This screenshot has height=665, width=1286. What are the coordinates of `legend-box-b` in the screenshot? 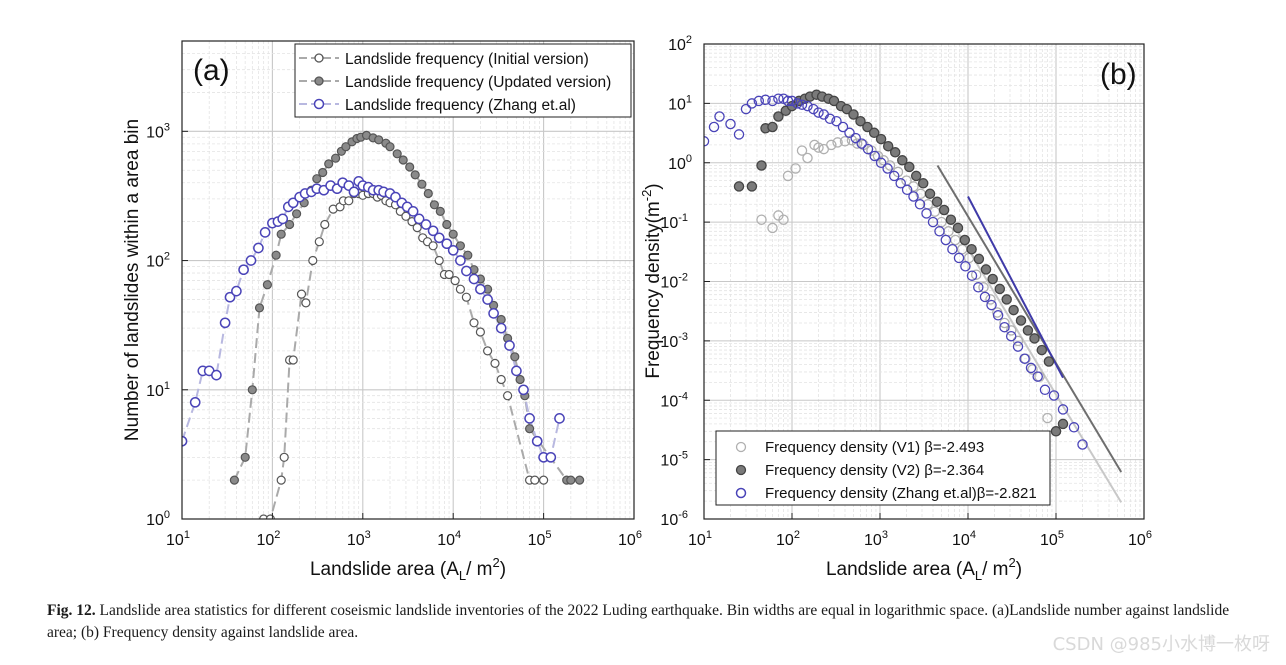 It's located at (883, 468).